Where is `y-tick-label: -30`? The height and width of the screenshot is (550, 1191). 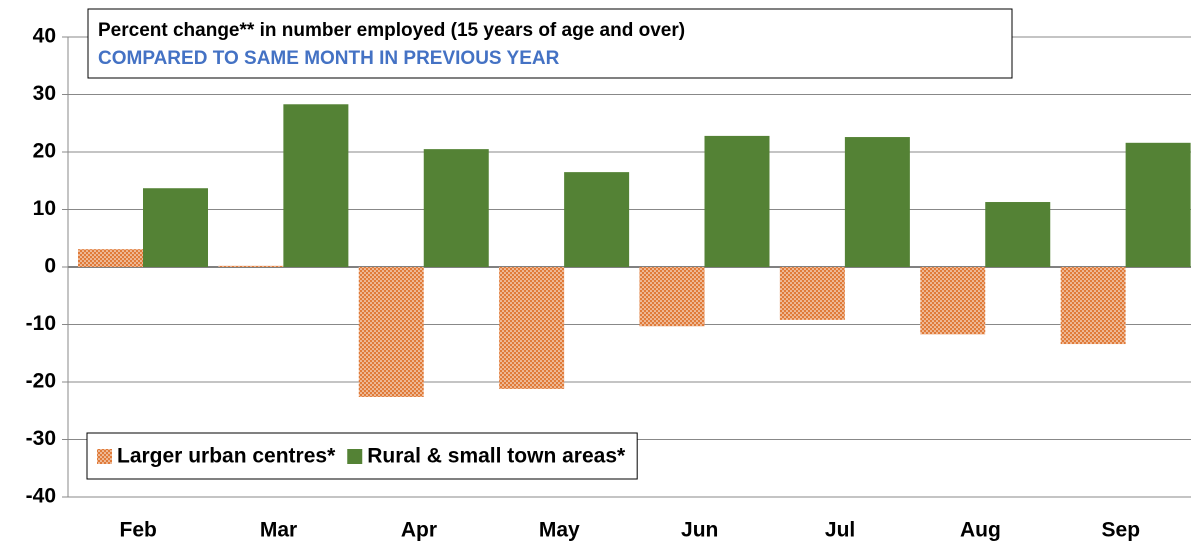 y-tick-label: -30 is located at coordinates (41, 438).